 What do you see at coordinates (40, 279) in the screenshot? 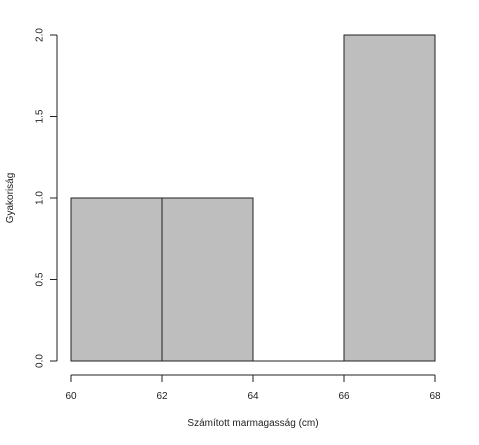
I see `y-tick-label-1: 0.5` at bounding box center [40, 279].